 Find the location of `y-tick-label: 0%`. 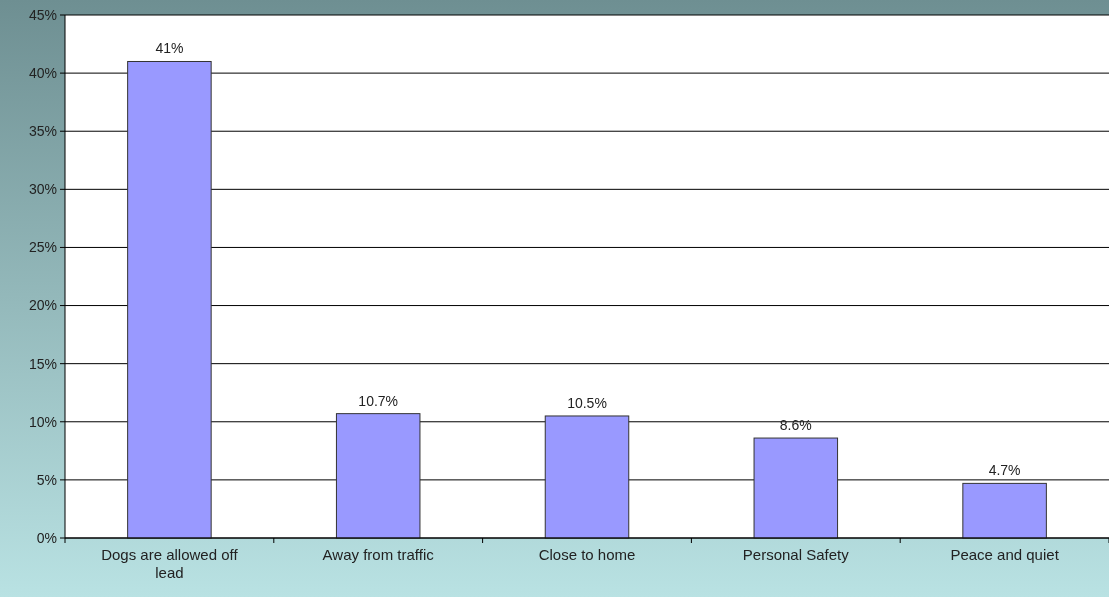

y-tick-label: 0% is located at coordinates (46, 537).